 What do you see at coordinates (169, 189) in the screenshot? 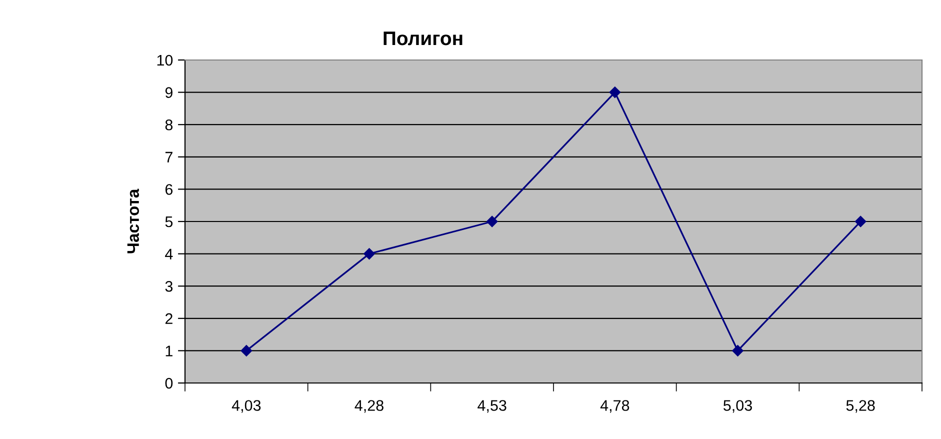
I see `y-tick-label: 6` at bounding box center [169, 189].